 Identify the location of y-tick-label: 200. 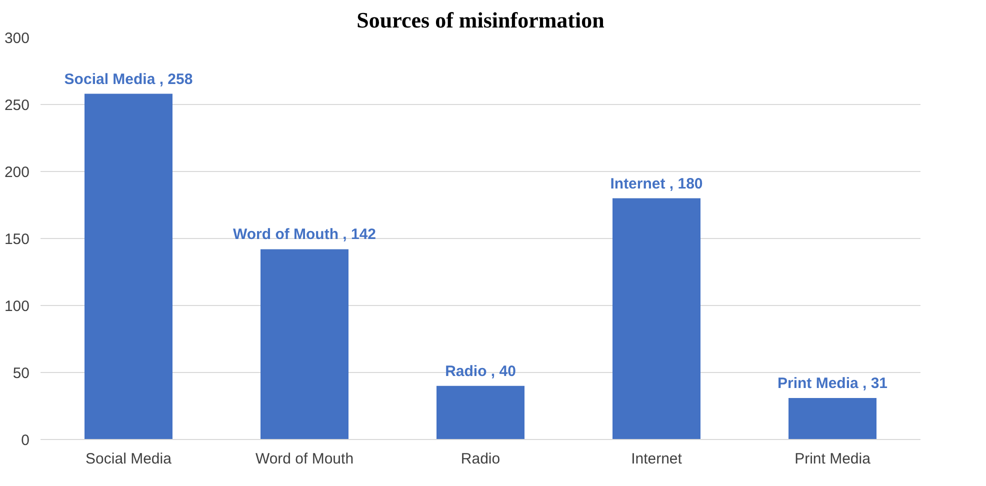
(17, 172).